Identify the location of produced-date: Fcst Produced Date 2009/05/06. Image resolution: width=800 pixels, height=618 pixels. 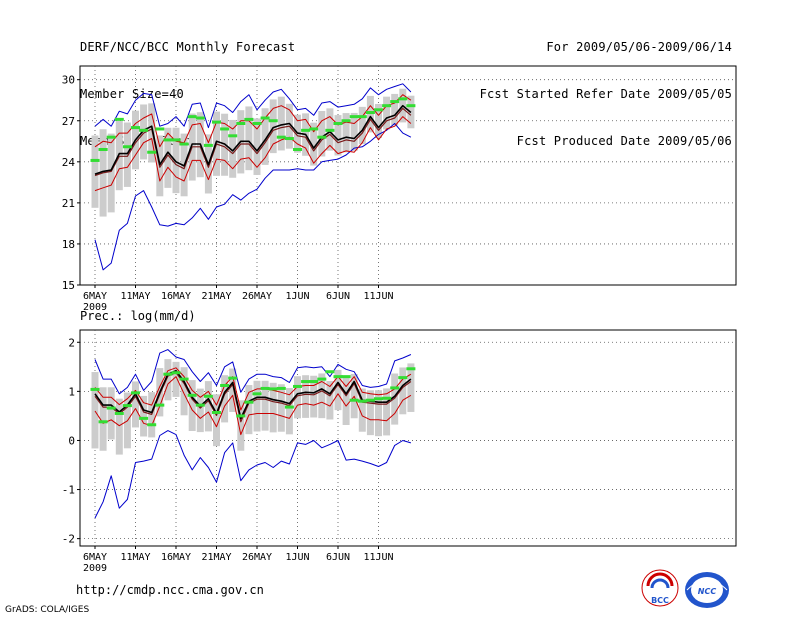
(624, 141).